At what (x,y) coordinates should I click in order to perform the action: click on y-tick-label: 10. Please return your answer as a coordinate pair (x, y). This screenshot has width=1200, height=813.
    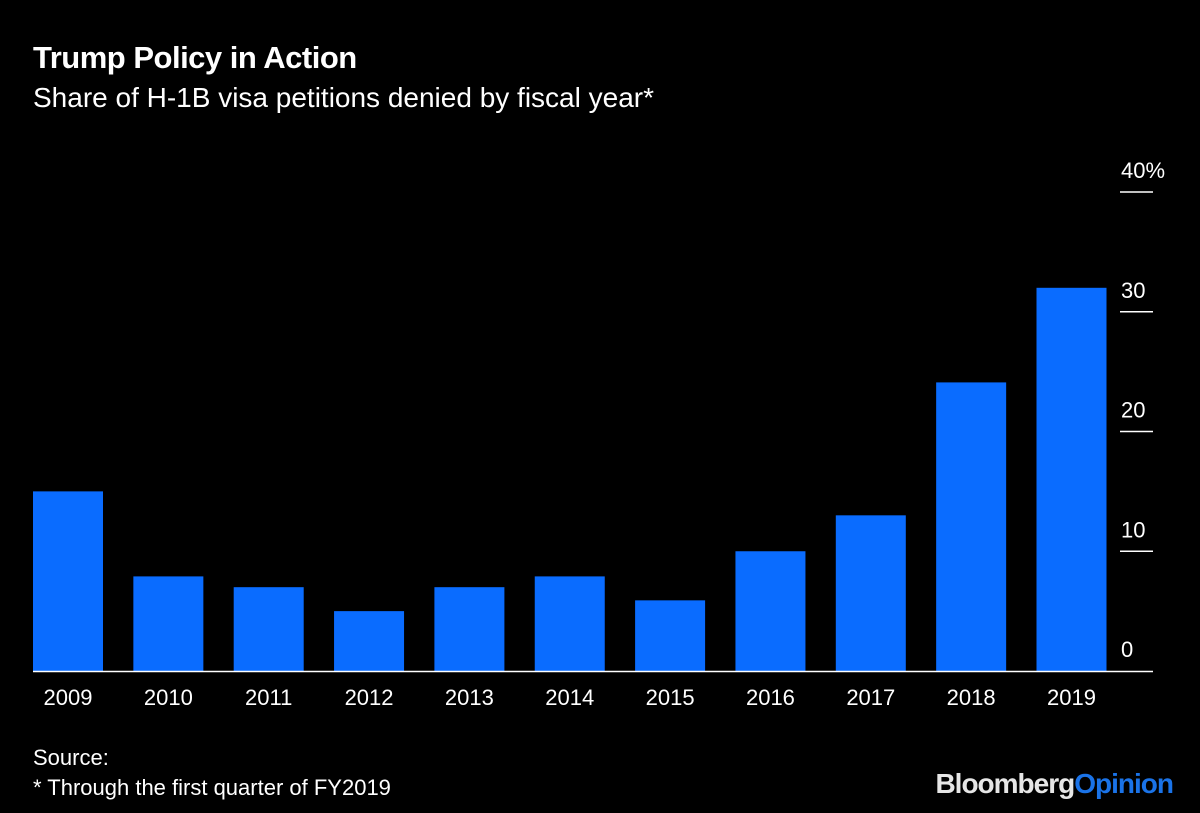
    Looking at the image, I should click on (1133, 529).